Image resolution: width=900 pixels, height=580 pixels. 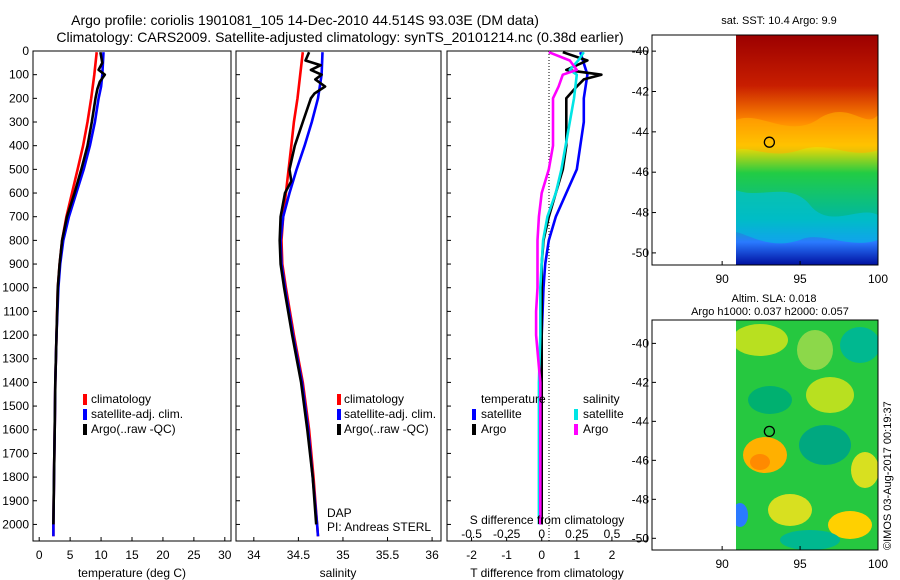 I want to click on sst-map-ticks: 90 95 100 -40 -42 -44 -46 -48 -50, so click(x=760, y=165).